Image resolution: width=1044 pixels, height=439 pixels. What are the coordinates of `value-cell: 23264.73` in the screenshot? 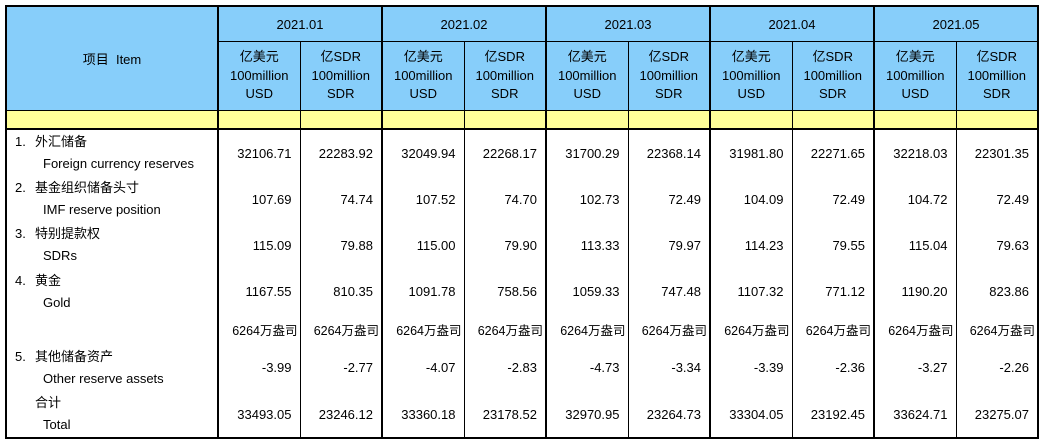 It's located at (668, 414).